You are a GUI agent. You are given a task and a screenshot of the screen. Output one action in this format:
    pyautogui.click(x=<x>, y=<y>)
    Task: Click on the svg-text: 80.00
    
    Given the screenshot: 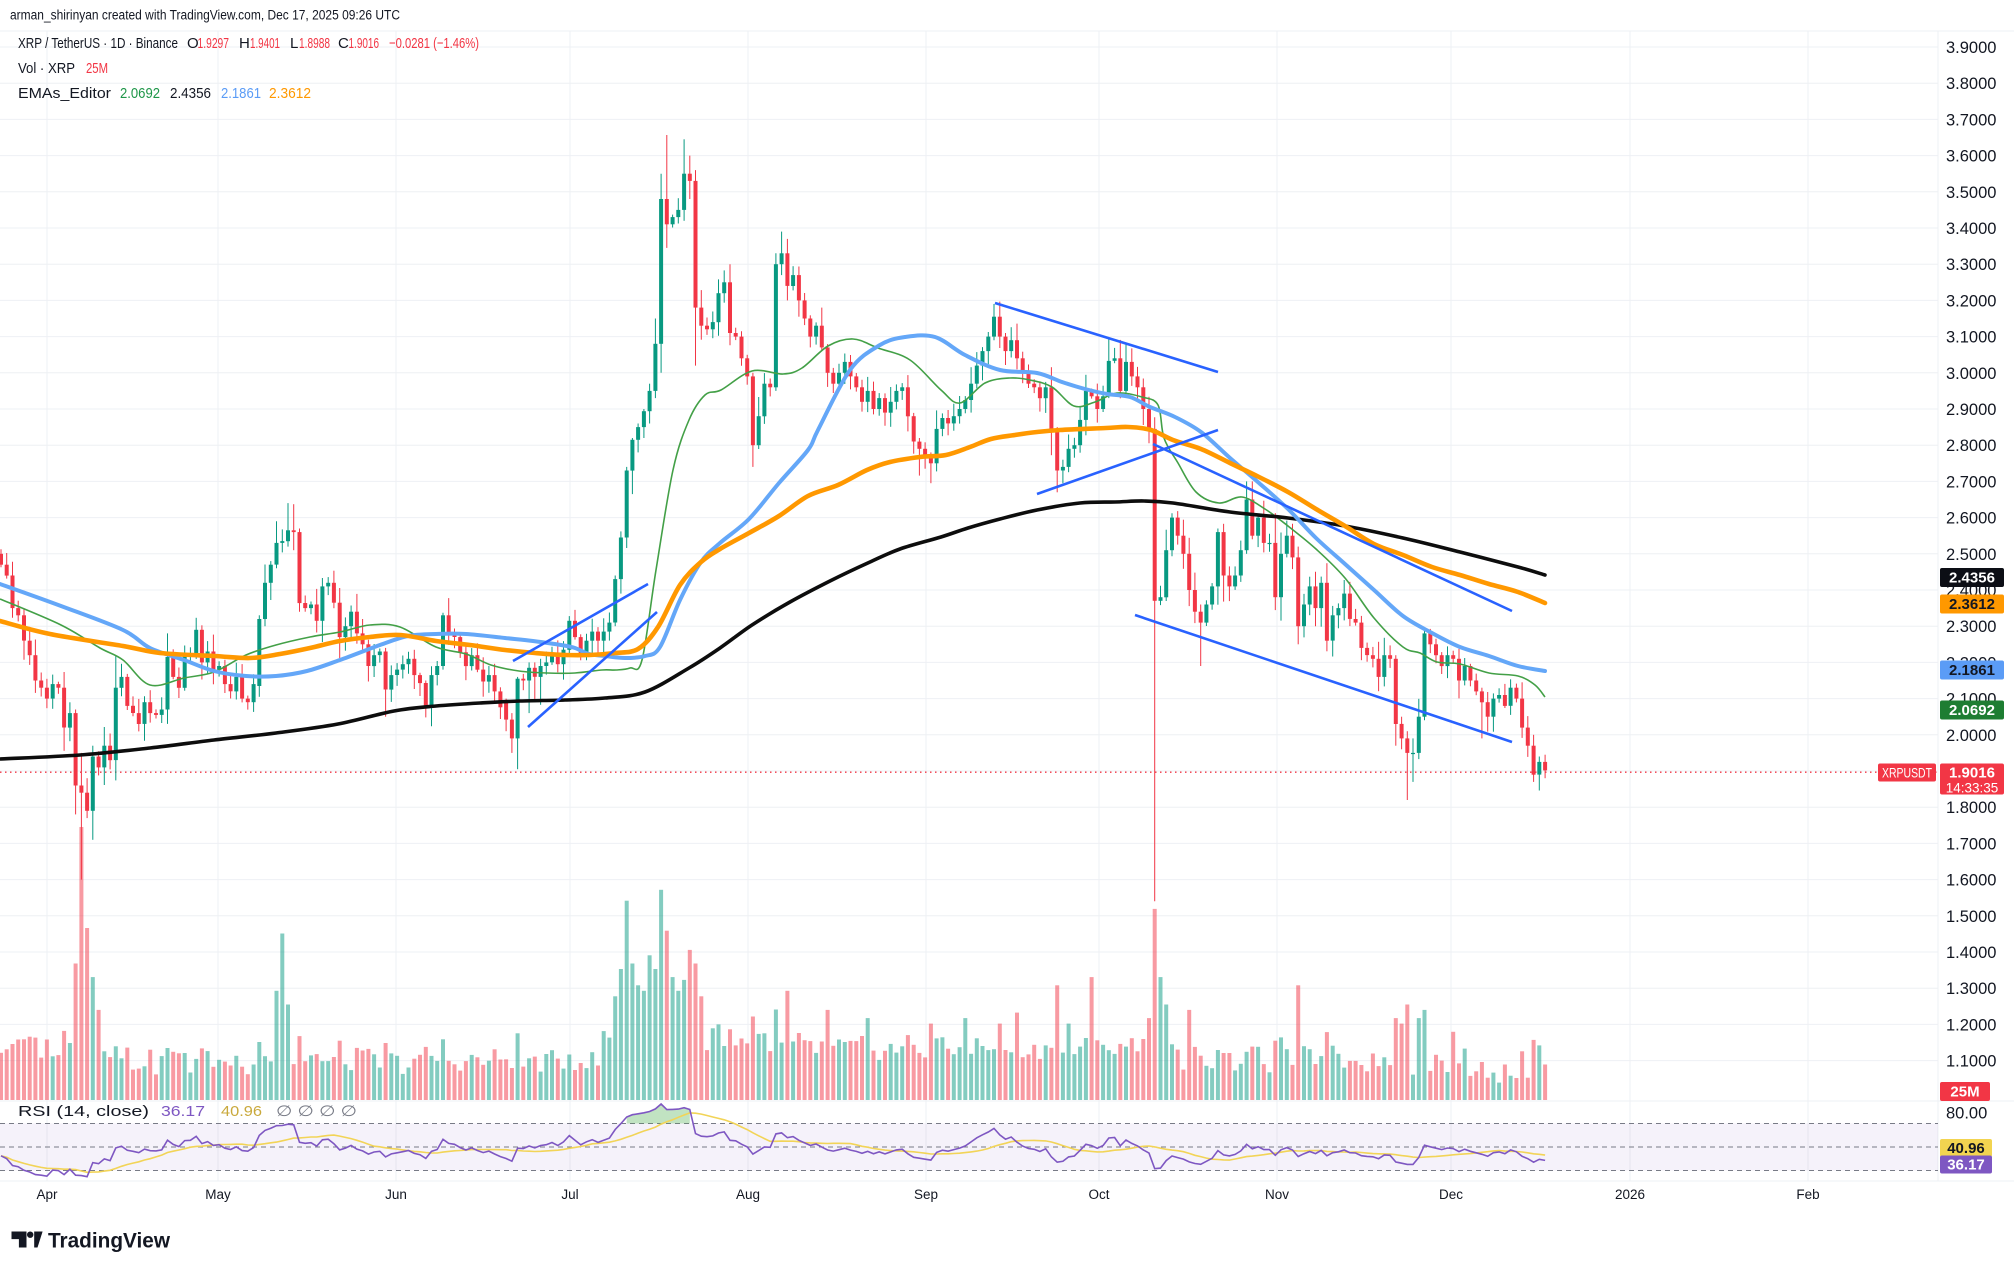 What is the action you would take?
    pyautogui.click(x=1966, y=1114)
    